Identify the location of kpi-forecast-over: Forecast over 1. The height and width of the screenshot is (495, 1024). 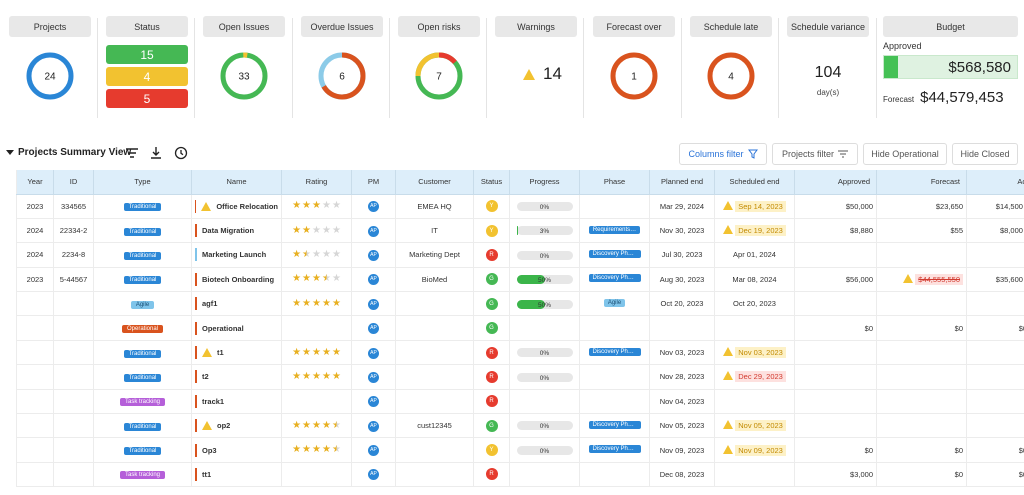
(634, 71).